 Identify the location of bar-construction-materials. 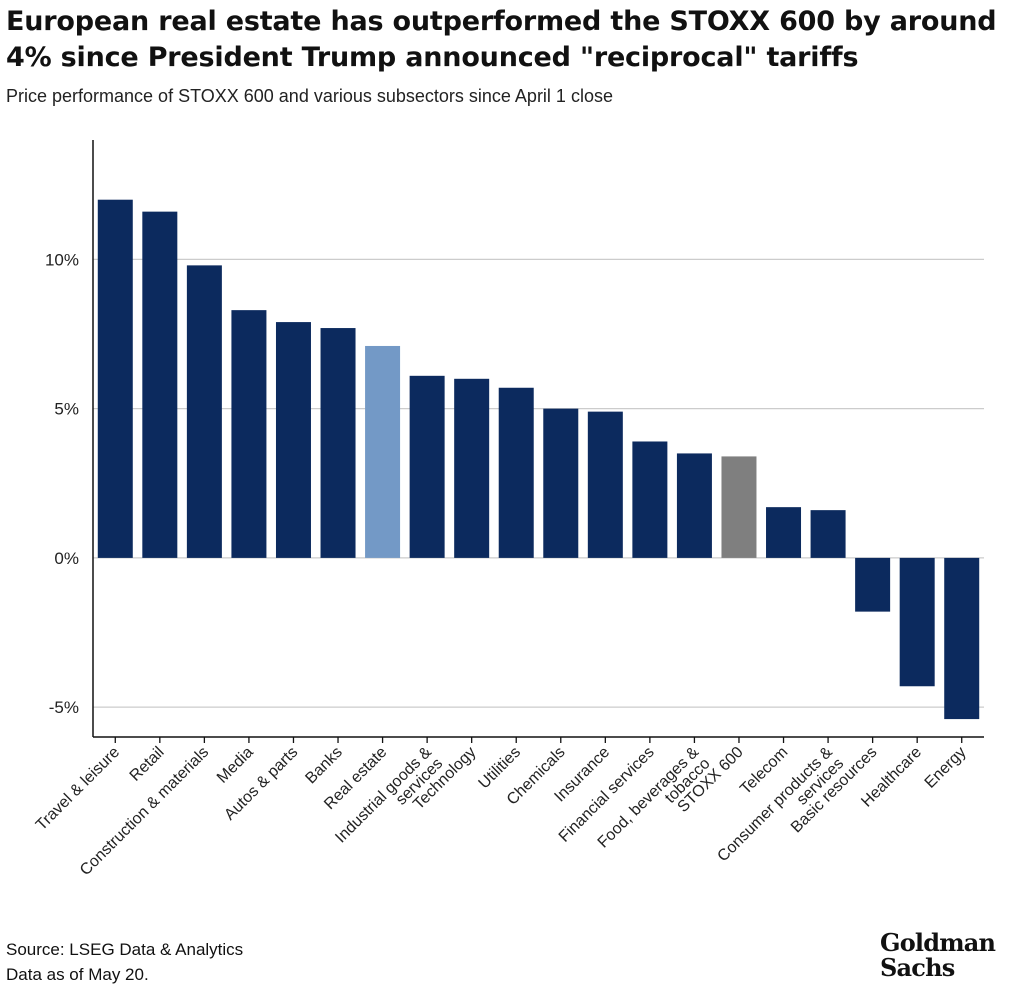
(204, 411).